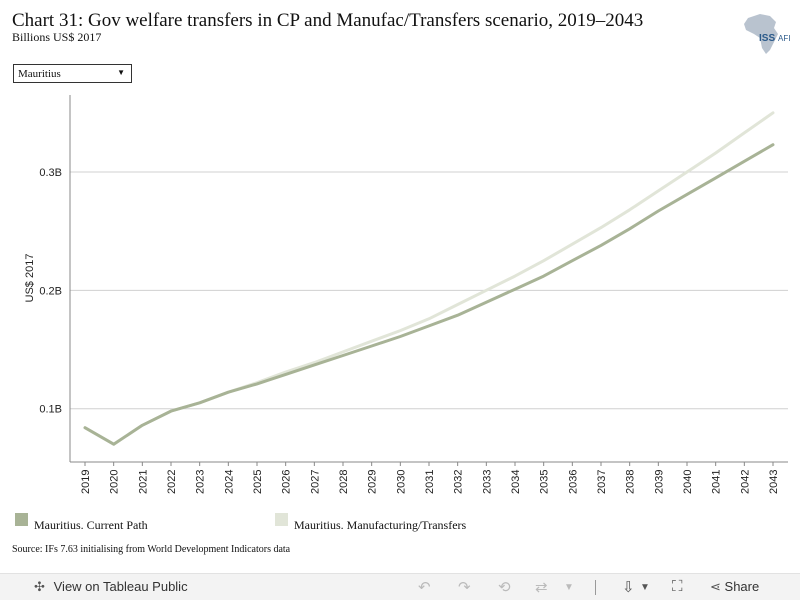  I want to click on x-tick-label: 2038, so click(631, 482).